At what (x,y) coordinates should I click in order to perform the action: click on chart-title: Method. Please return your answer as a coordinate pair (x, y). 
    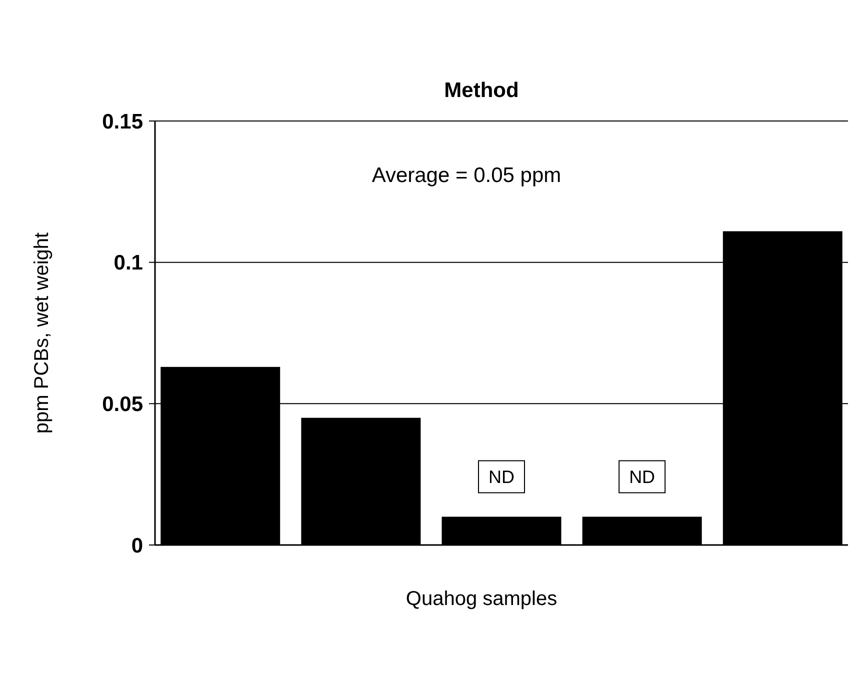
    Looking at the image, I should click on (481, 90).